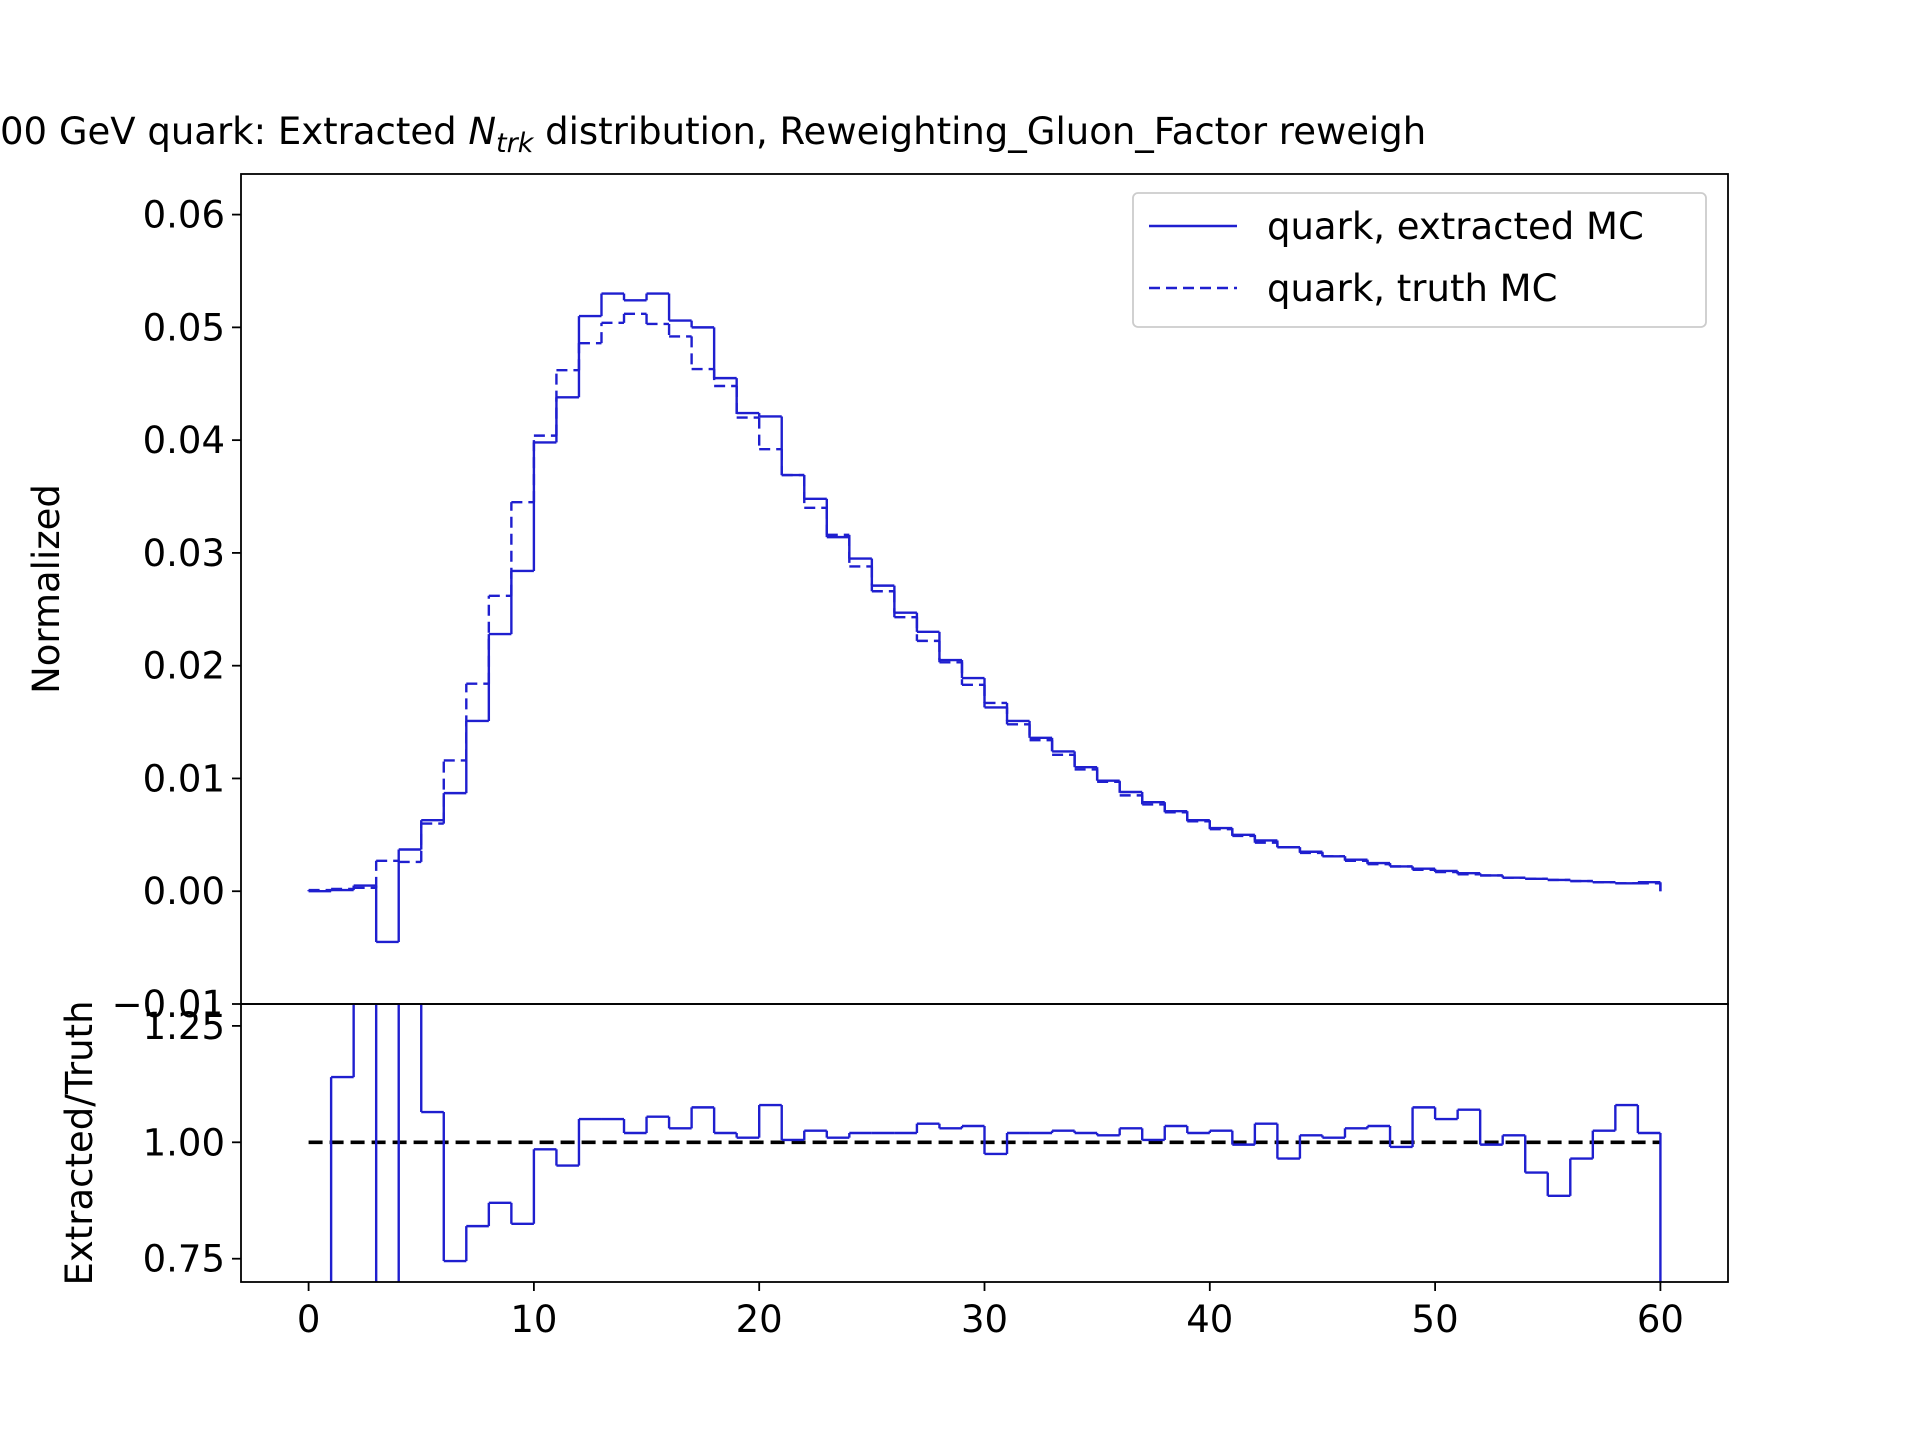 This screenshot has height=1440, width=1920. Describe the element at coordinates (533, 1319) in the screenshot. I see `x-tick-label: 10` at that location.